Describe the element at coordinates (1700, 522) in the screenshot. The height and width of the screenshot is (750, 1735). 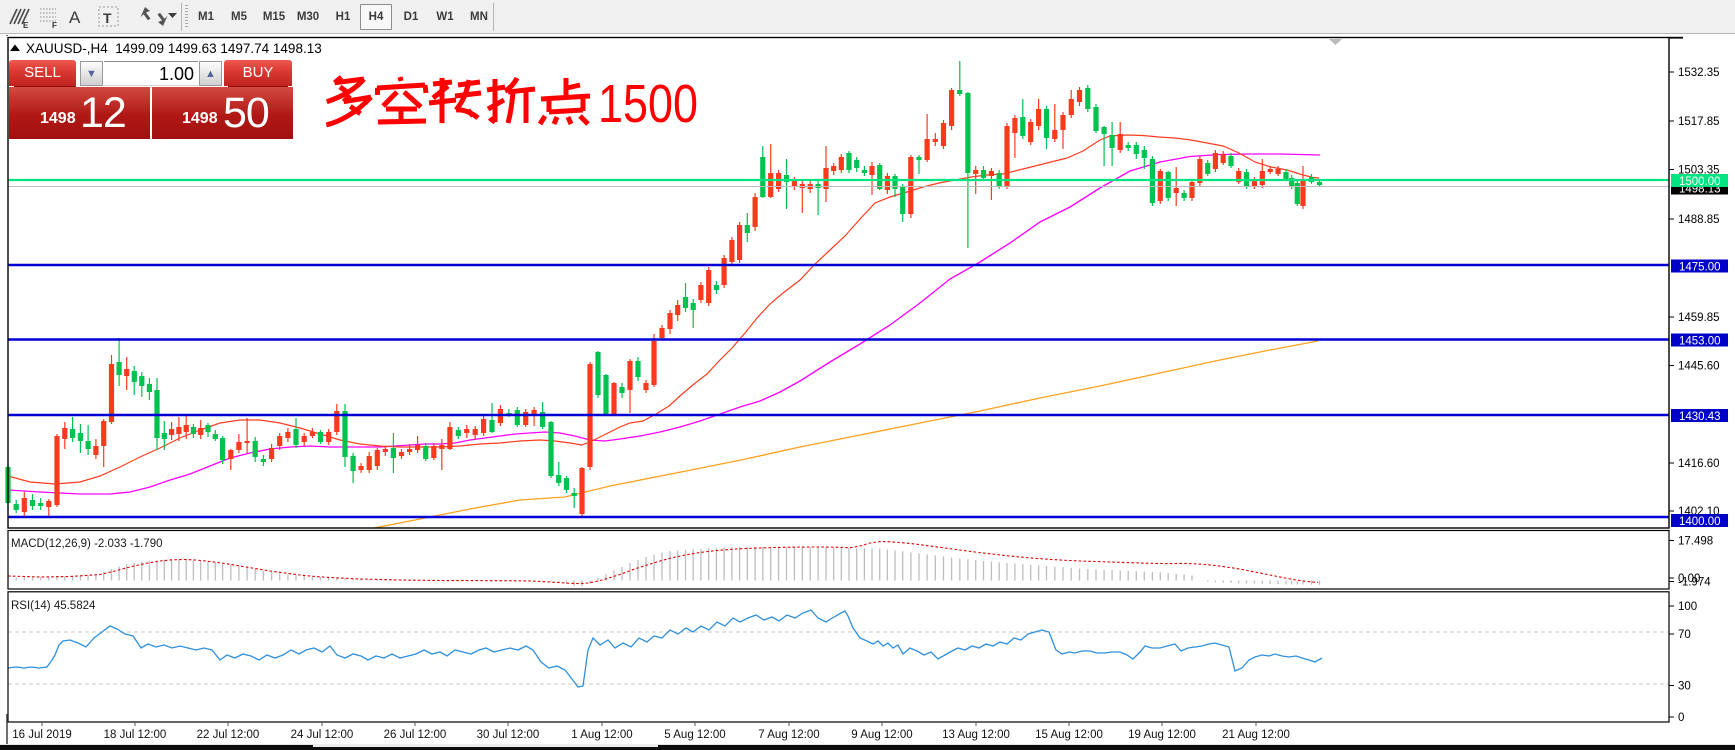
I see `svg-text: 1400.00` at that location.